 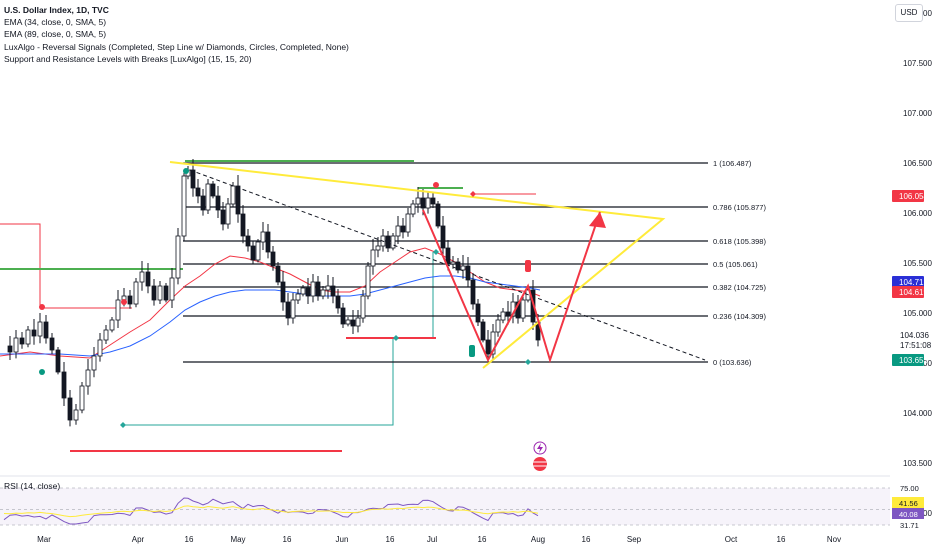 I want to click on pivot-low-marker, so click(x=186, y=171).